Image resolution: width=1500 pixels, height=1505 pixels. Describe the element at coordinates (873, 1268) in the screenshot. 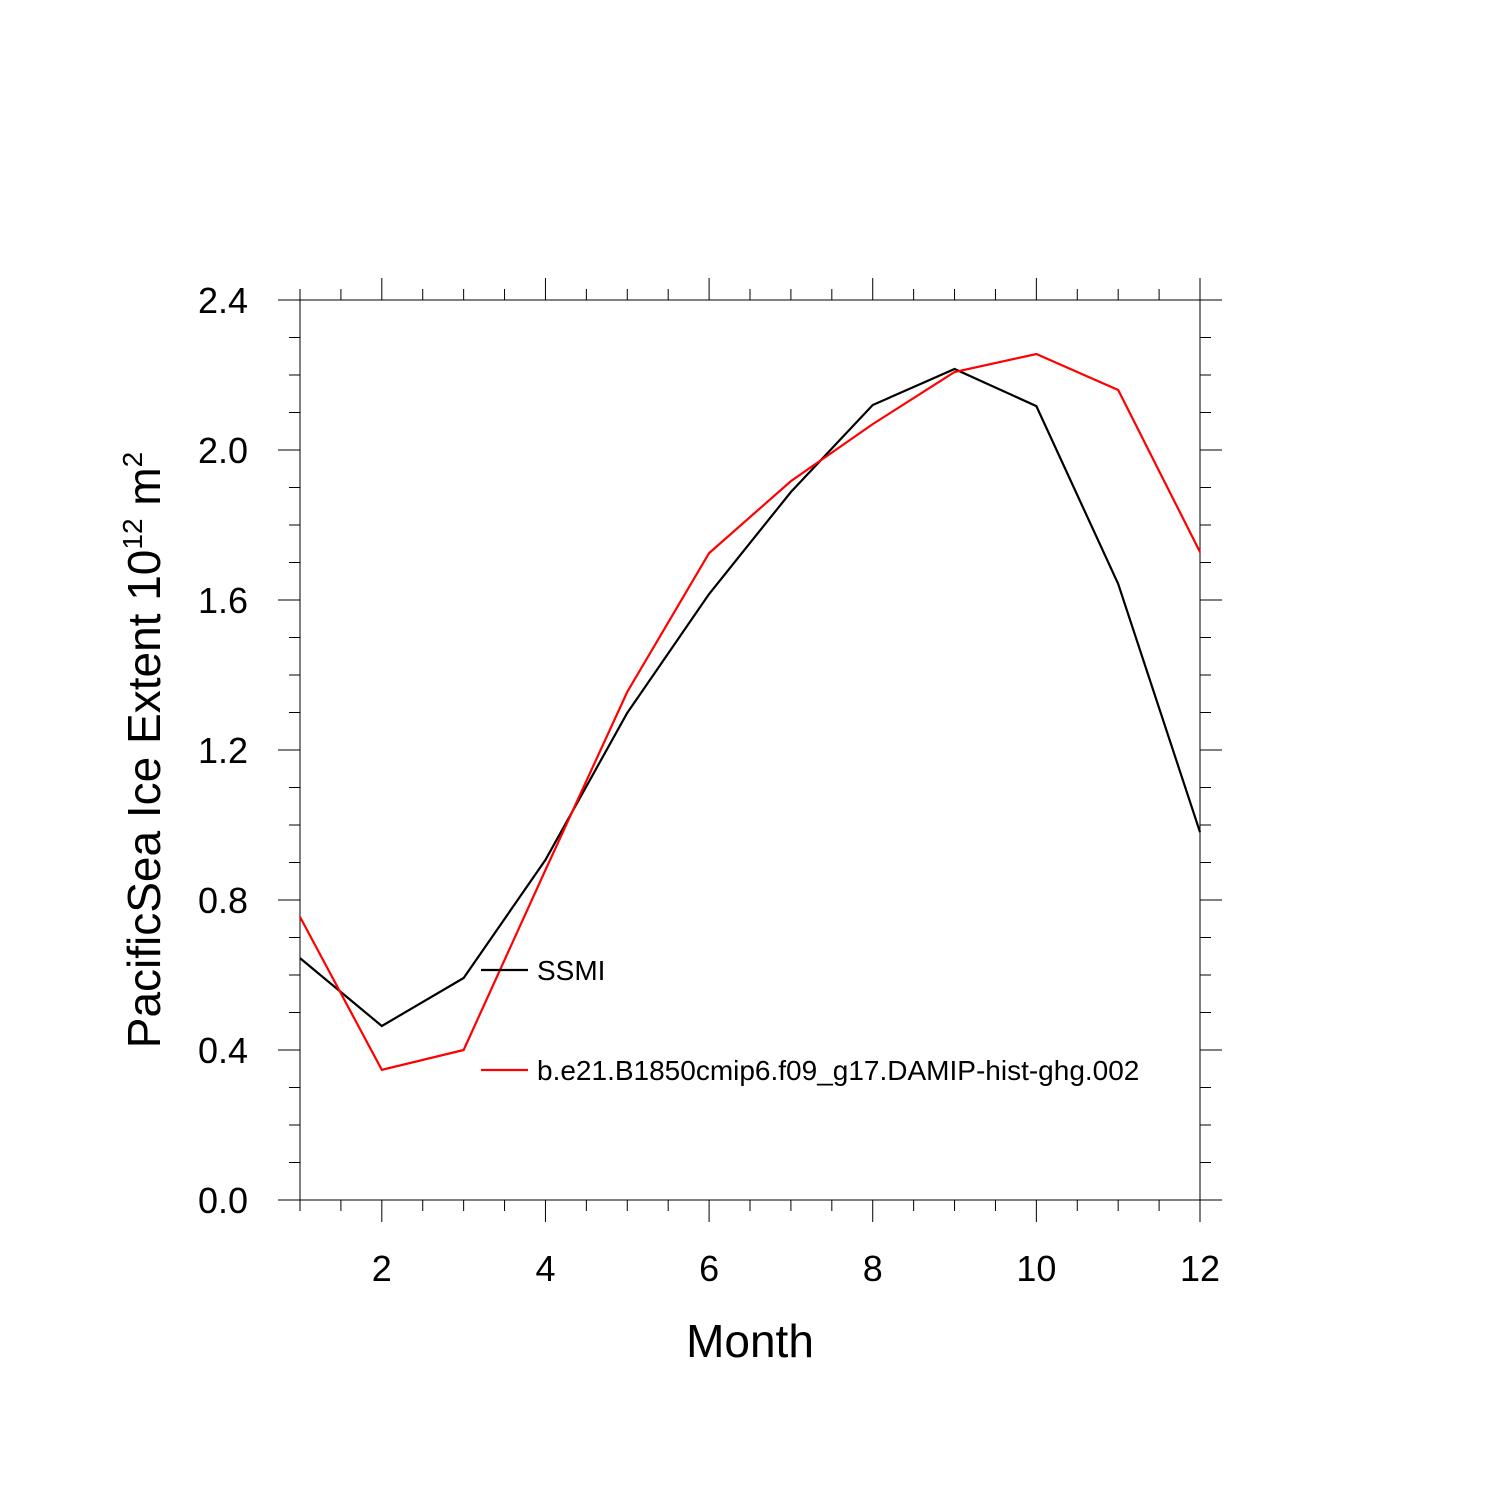

I see `x-tick-label: 8` at that location.